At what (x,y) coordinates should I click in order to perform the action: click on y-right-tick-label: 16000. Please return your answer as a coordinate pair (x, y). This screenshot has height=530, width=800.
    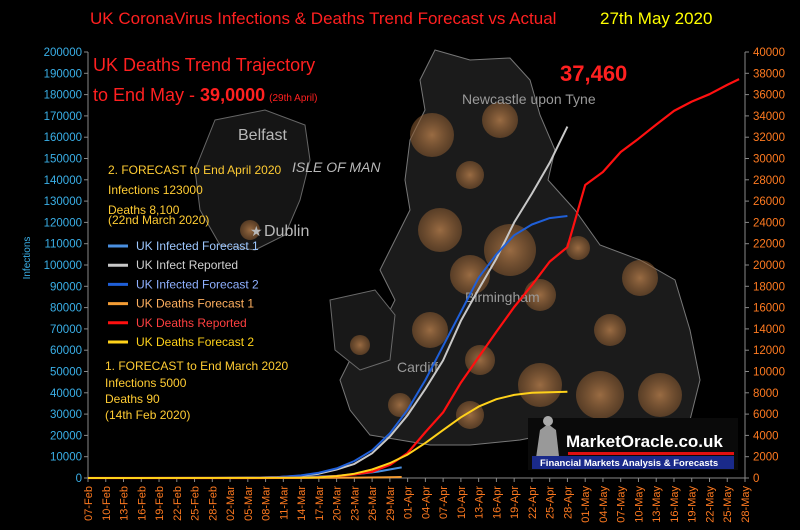
    Looking at the image, I should click on (769, 309).